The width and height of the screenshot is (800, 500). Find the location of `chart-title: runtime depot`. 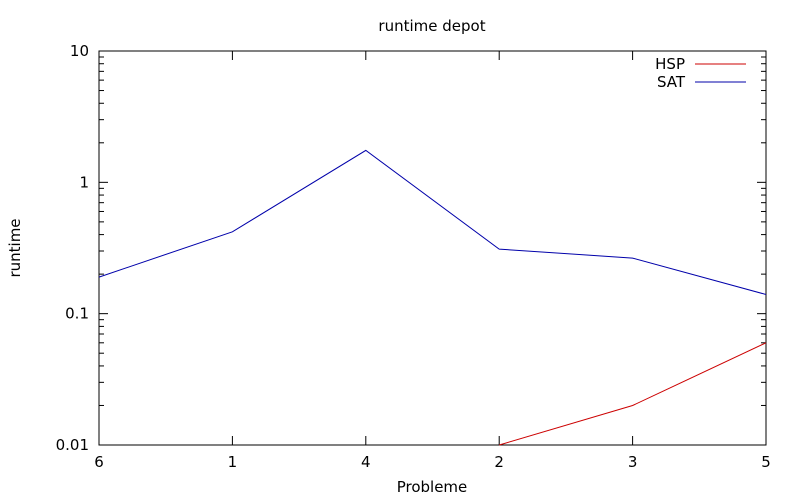

chart-title: runtime depot is located at coordinates (431, 26).